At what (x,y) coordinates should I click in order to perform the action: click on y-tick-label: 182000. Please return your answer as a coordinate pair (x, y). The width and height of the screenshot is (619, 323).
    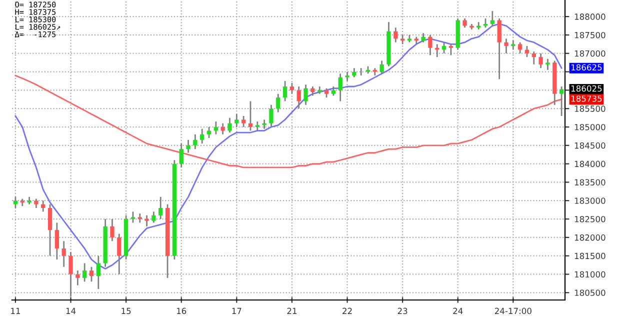
    Looking at the image, I should click on (590, 237).